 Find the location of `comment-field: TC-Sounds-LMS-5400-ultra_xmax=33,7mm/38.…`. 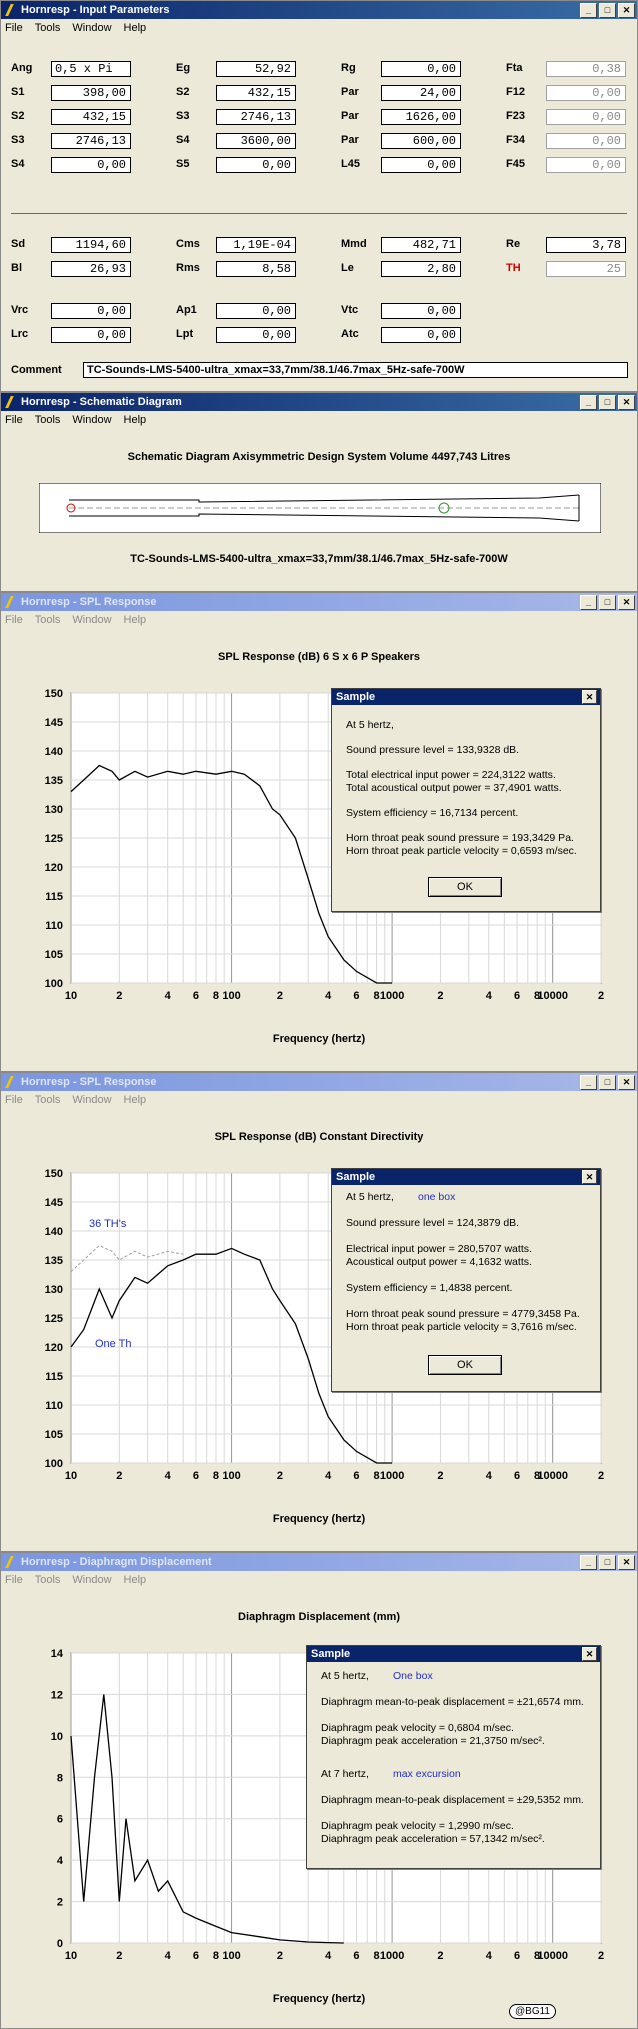

comment-field: TC-Sounds-LMS-5400-ultra_xmax=33,7mm/38.… is located at coordinates (355, 370).